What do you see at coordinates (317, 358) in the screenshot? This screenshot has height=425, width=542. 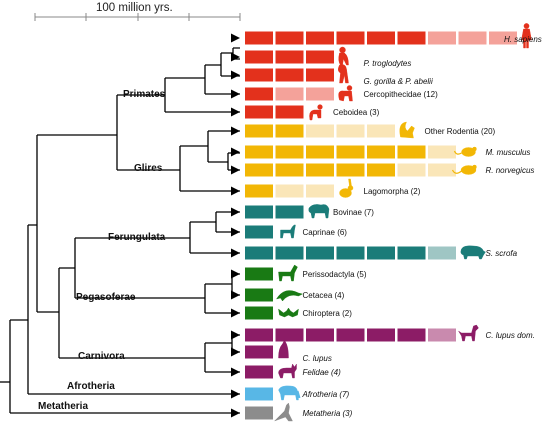 I see `taxon-label: C. lupus` at bounding box center [317, 358].